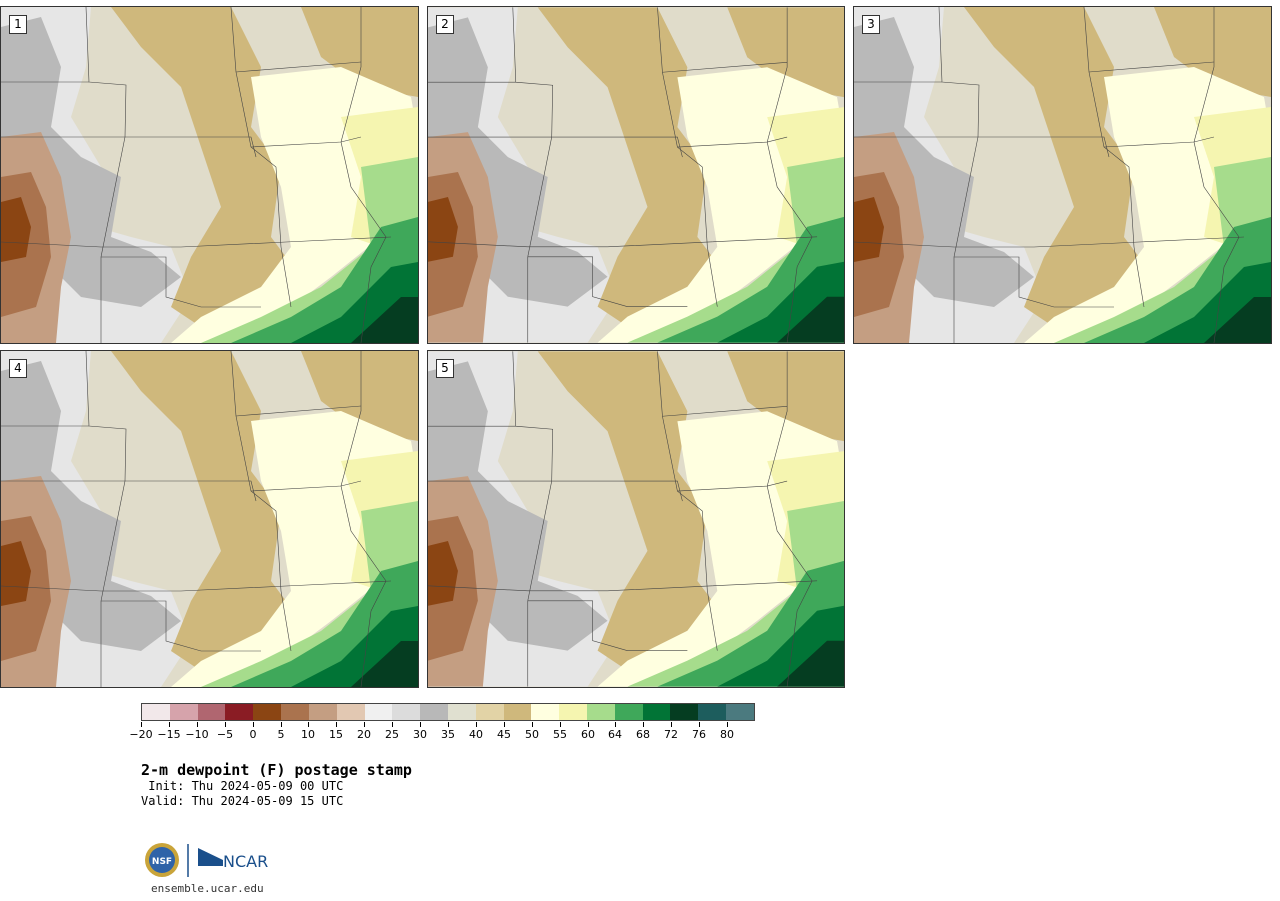  Describe the element at coordinates (336, 734) in the screenshot. I see `colorbar-tick-label: 15` at that location.